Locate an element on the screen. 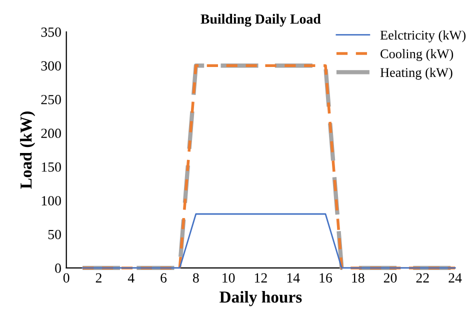 The height and width of the screenshot is (319, 474). y-tick-label: 300 is located at coordinates (51, 66).